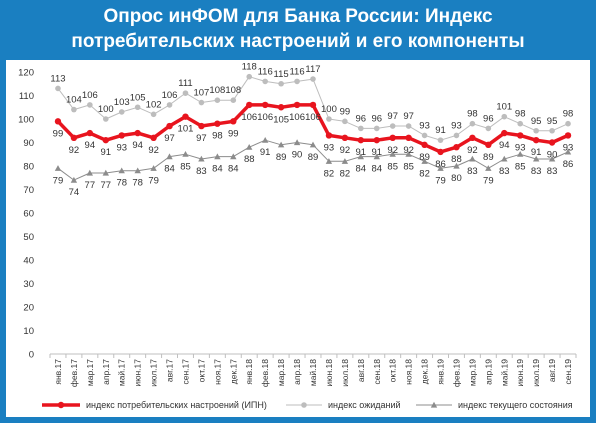 The height and width of the screenshot is (423, 596). I want to click on x-tick-label: май.17, so click(122, 372).